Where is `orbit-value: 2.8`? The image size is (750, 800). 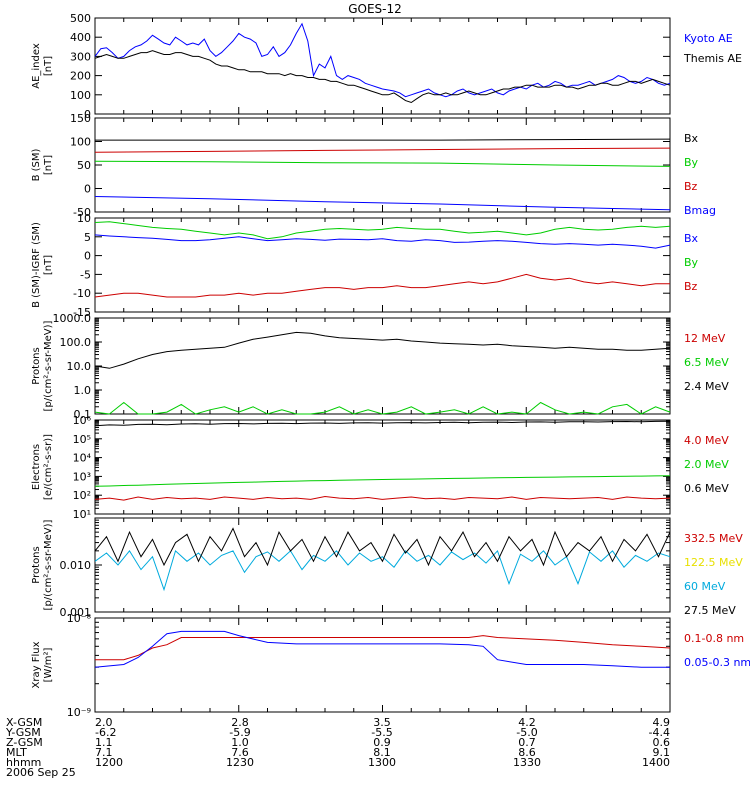
orbit-value: 2.8 is located at coordinates (240, 722).